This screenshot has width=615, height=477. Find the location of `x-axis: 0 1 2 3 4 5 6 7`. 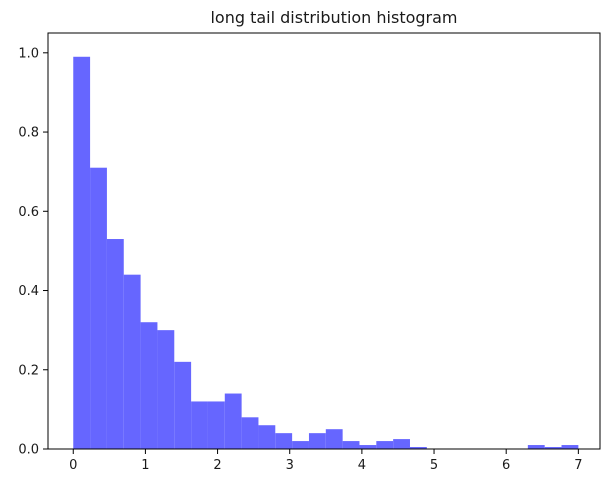

x-axis: 0 1 2 3 4 5 6 7 is located at coordinates (325, 461).